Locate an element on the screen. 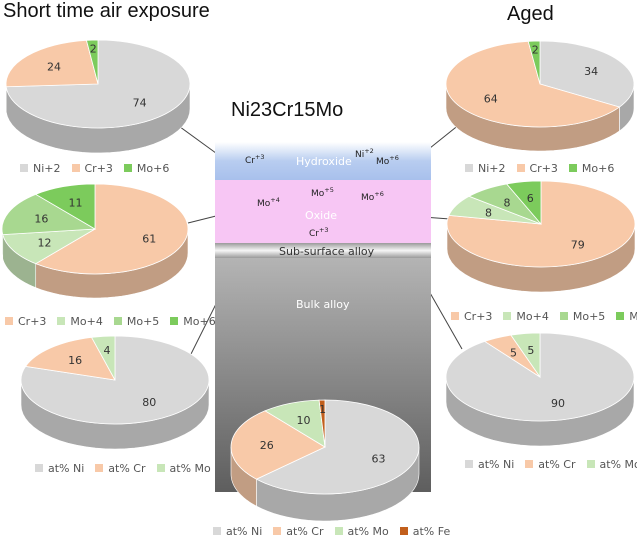  pie-value-aged-hydroxide-ni-2: 34 is located at coordinates (591, 71).